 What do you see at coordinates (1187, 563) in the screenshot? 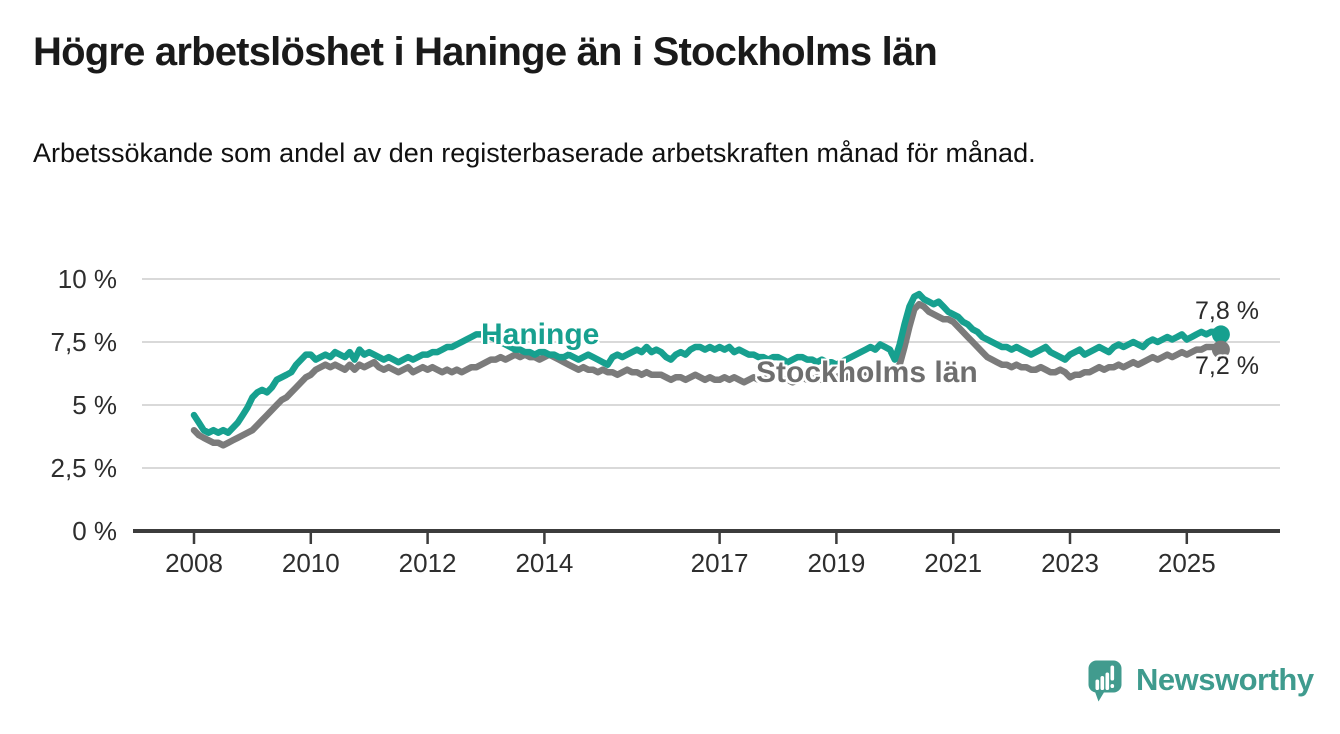
I see `x-tick-label: 2025` at bounding box center [1187, 563].